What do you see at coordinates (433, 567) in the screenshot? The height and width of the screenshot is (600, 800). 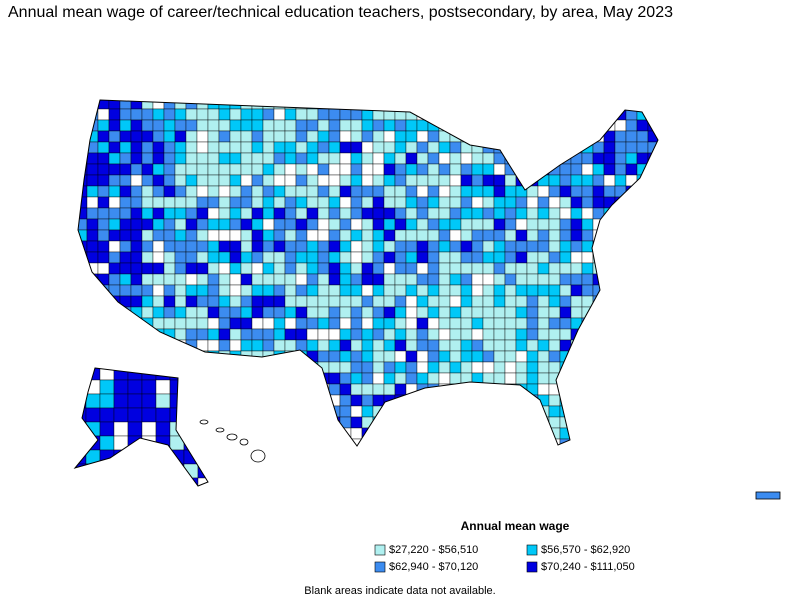 I see `legend-label: $62,940 - $70,120` at bounding box center [433, 567].